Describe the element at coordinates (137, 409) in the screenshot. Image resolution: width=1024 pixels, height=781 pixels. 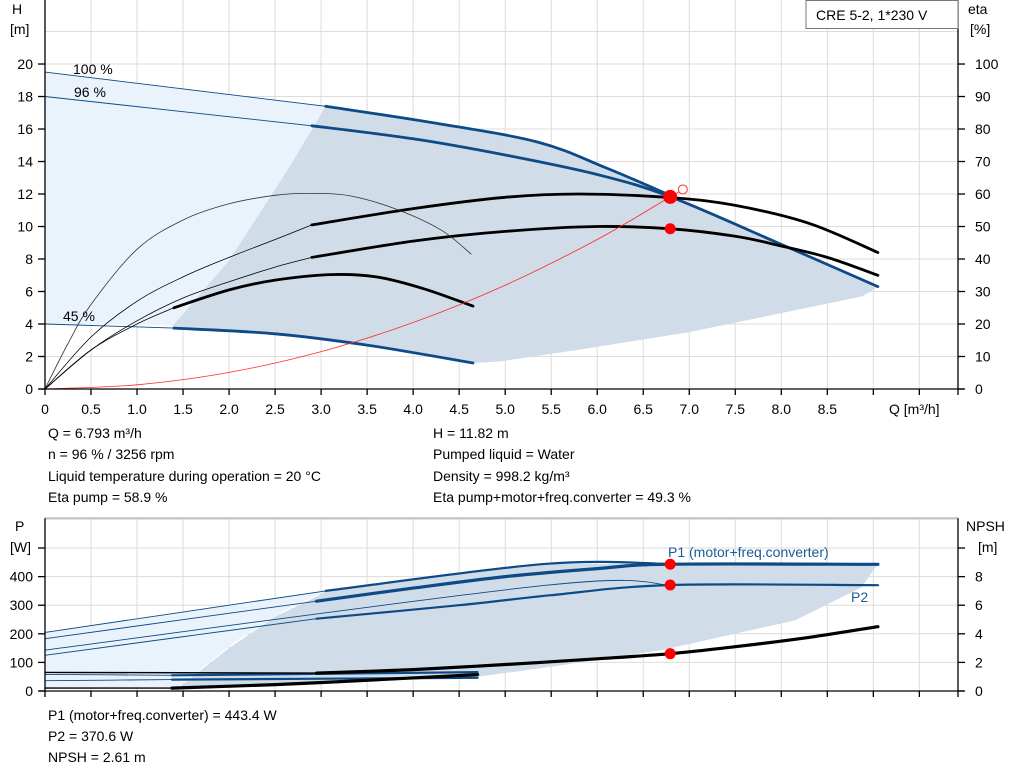
I see `x-tick-label: 1.0` at that location.